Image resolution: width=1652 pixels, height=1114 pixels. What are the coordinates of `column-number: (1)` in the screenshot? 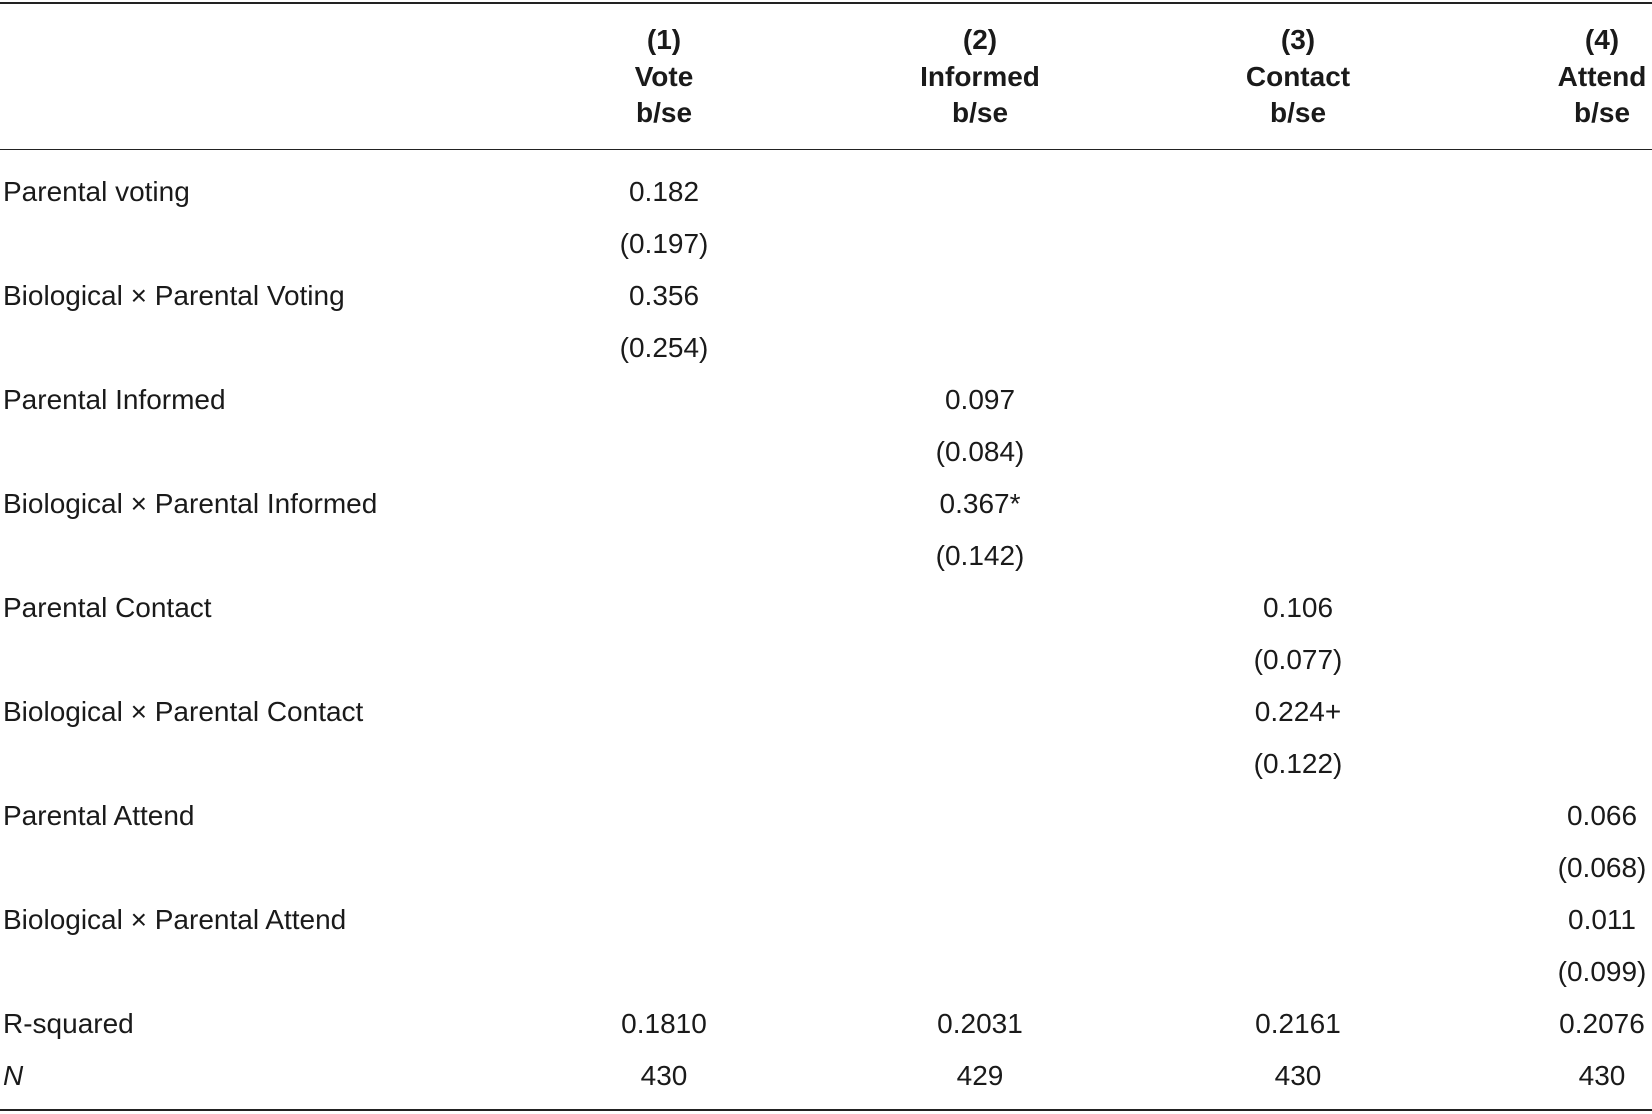 It's located at (664, 39).